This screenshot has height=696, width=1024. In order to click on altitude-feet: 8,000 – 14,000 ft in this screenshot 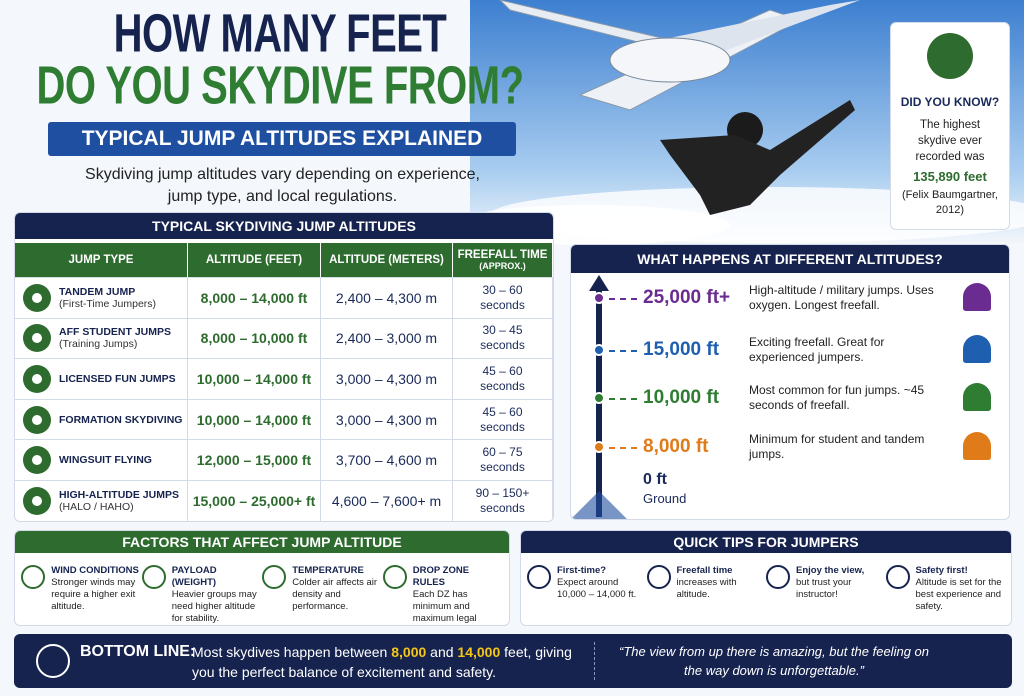, I will do `click(254, 297)`.